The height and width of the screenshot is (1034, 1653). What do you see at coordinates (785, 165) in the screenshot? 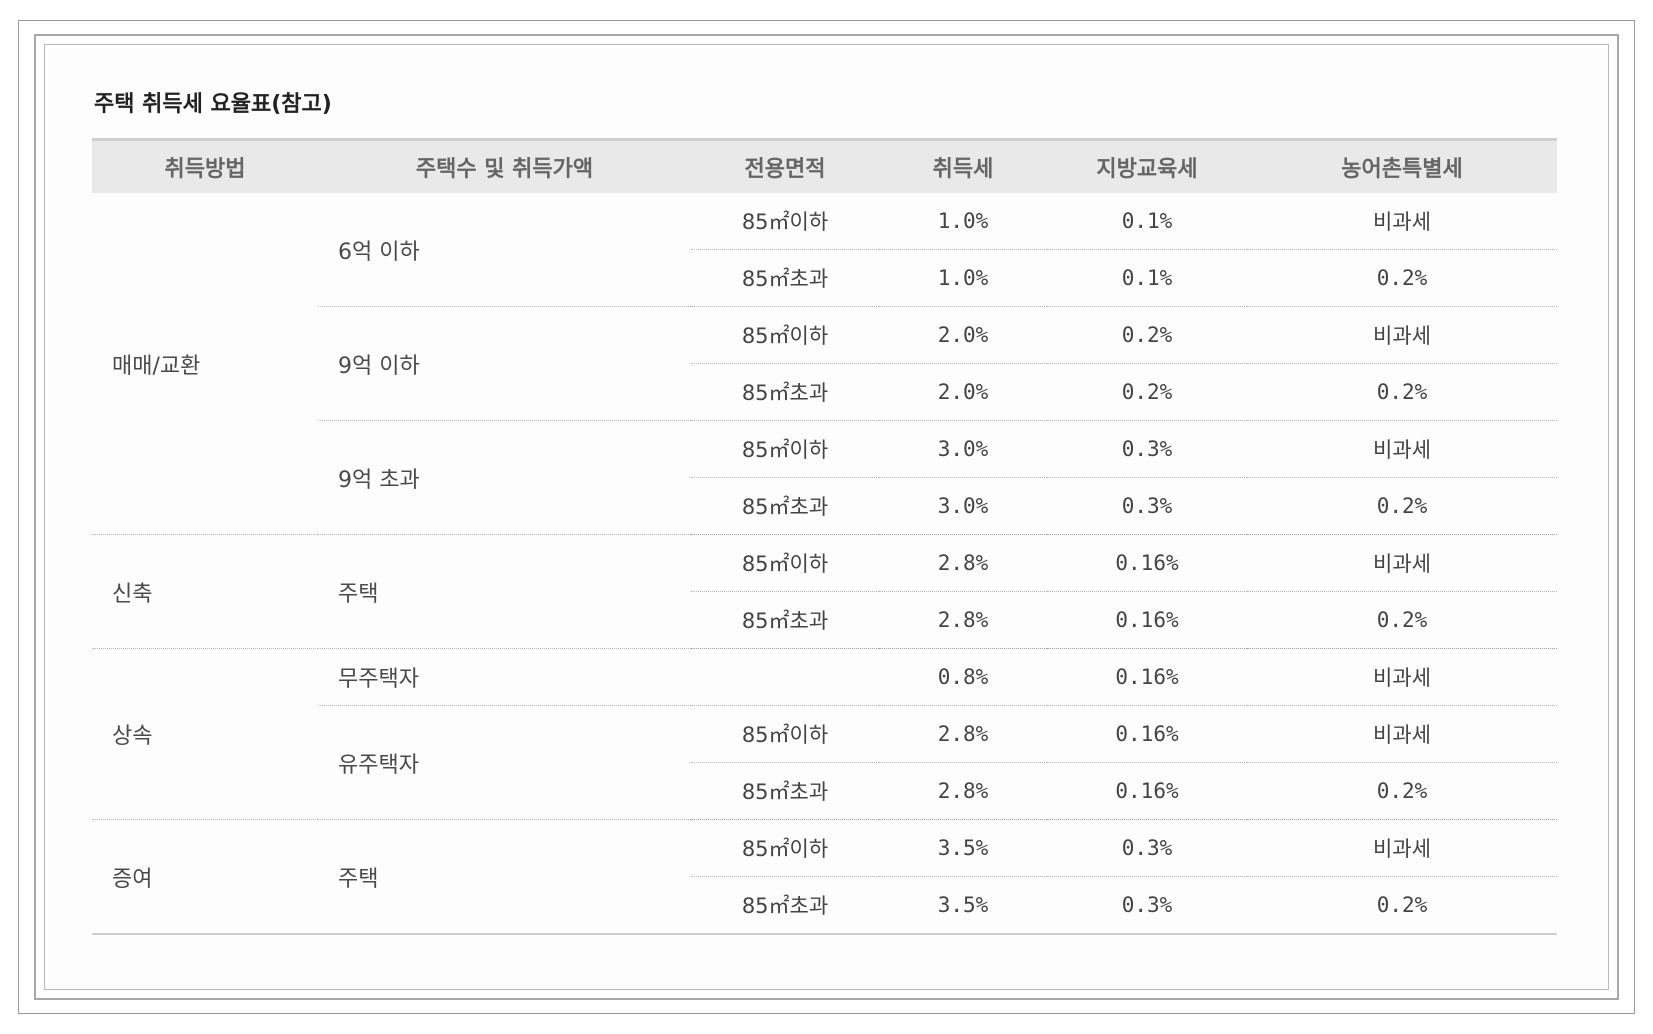
I see `header-area: 전용면적` at bounding box center [785, 165].